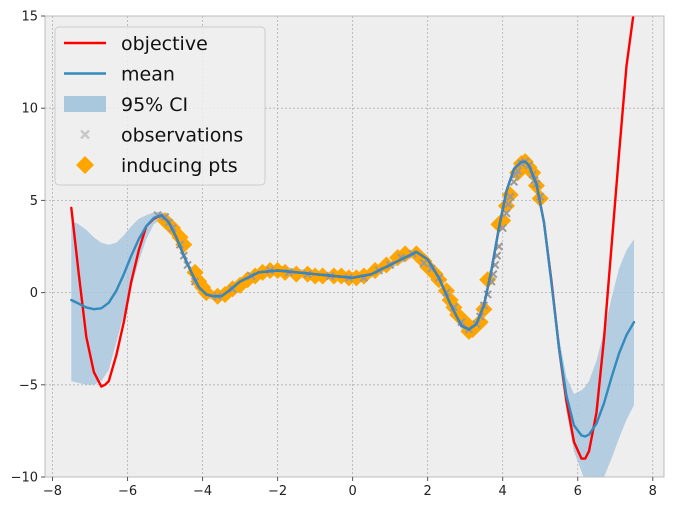 This screenshot has width=674, height=506. I want to click on legend-symbol-ci, so click(85, 104).